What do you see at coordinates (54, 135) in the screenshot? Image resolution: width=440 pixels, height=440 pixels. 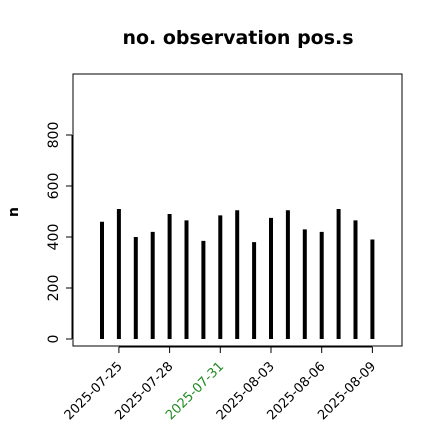 I see `y-tick-label: 800` at bounding box center [54, 135].